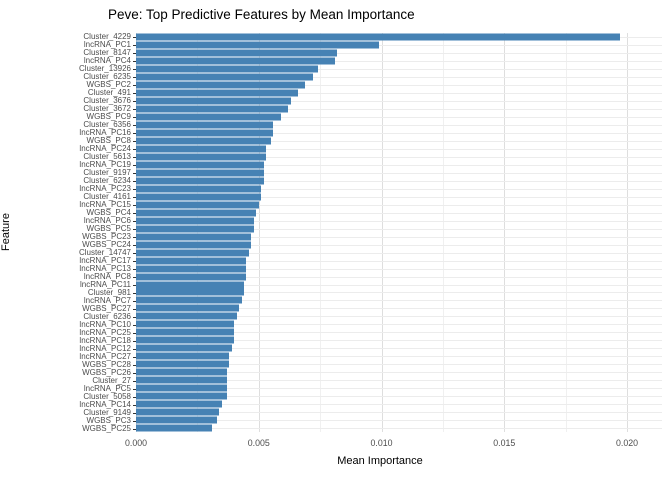 The width and height of the screenshot is (672, 480). Describe the element at coordinates (68, 413) in the screenshot. I see `y-tick-row: Cluster_9149` at that location.